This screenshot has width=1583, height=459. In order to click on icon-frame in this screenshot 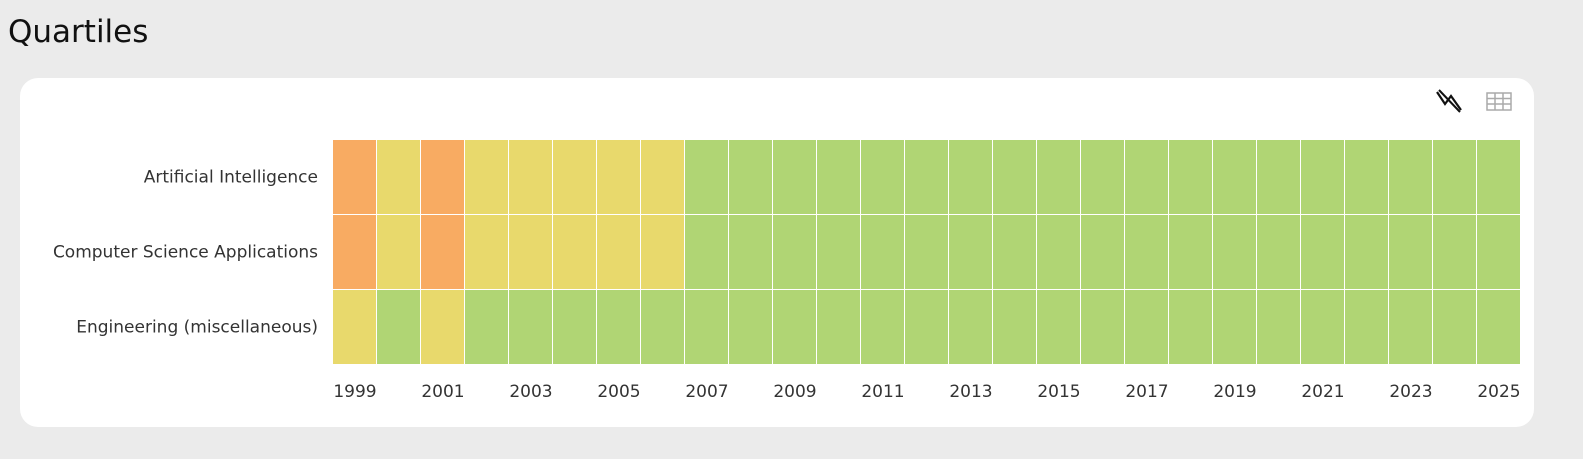, I will do `click(1499, 101)`.